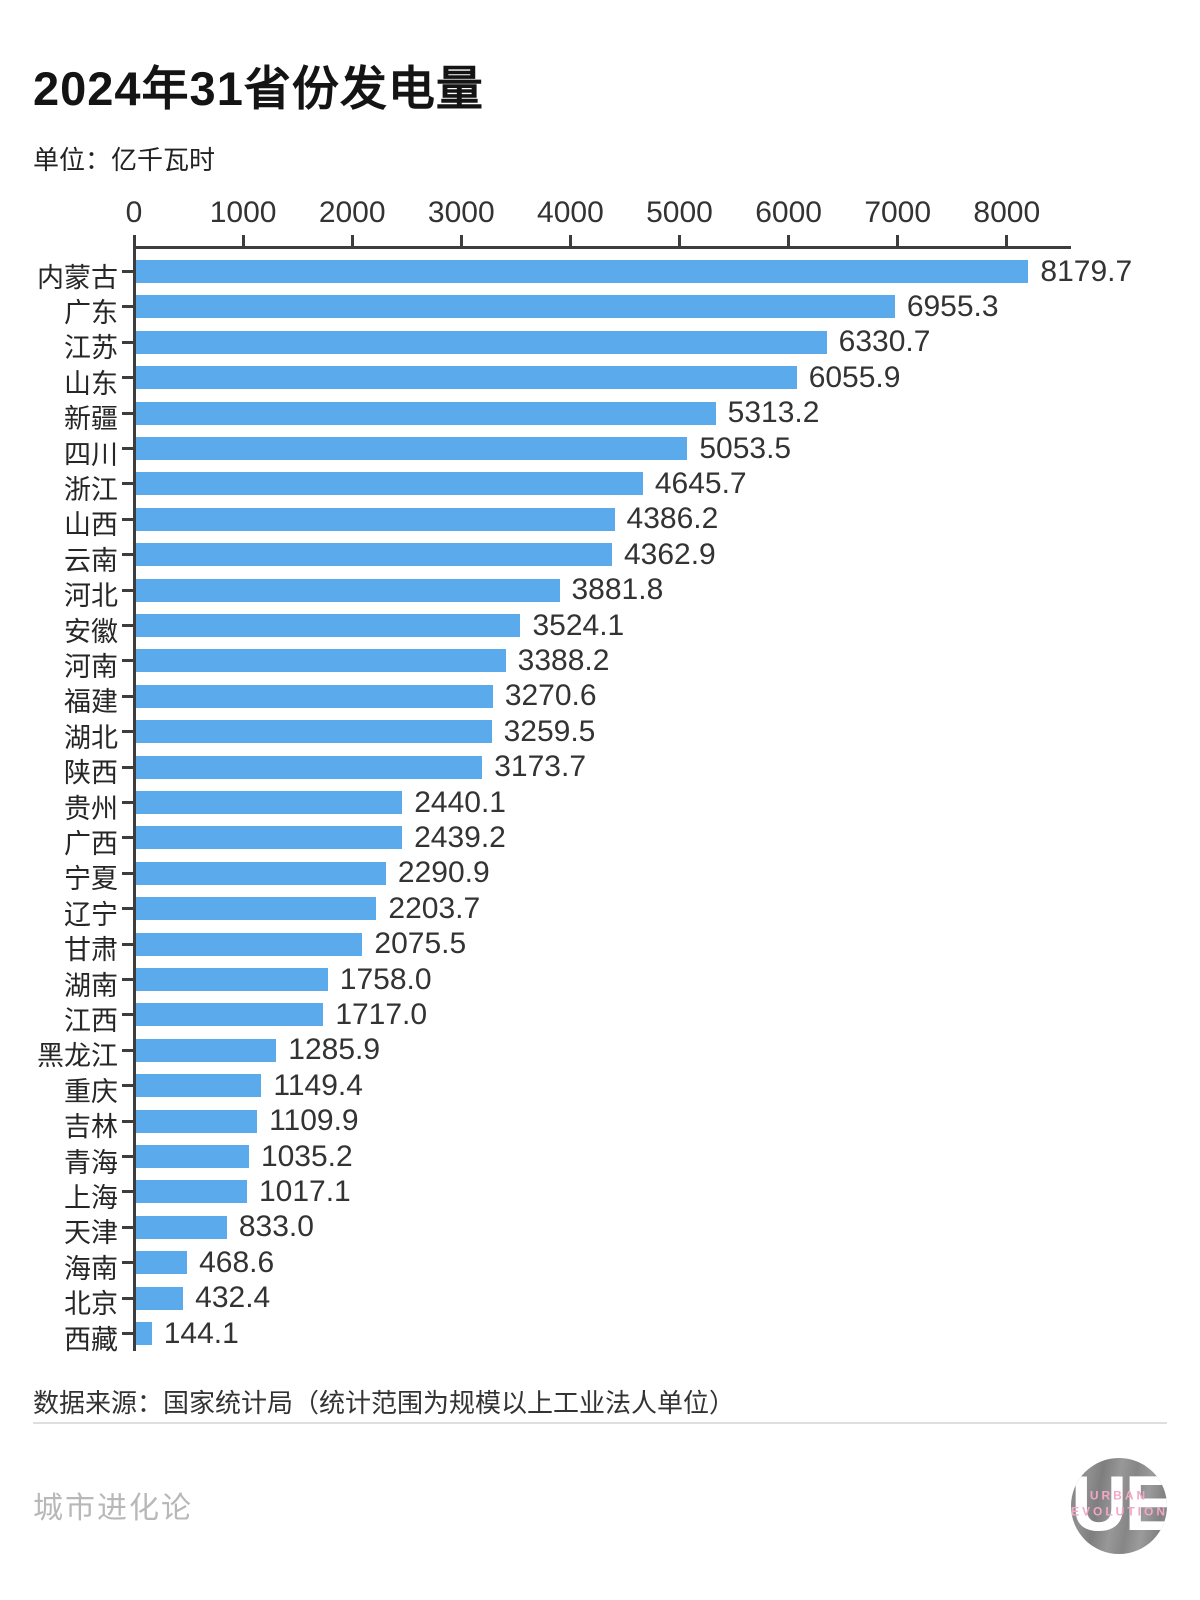  What do you see at coordinates (144, 1333) in the screenshot?
I see `bar-西藏` at bounding box center [144, 1333].